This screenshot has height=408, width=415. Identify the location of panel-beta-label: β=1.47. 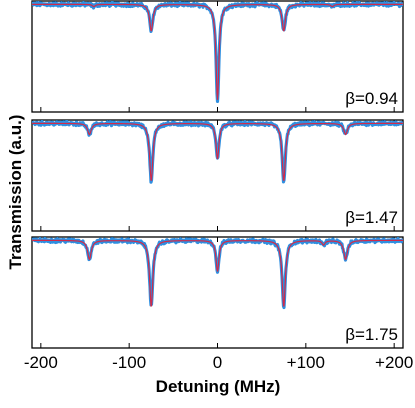
(371, 217).